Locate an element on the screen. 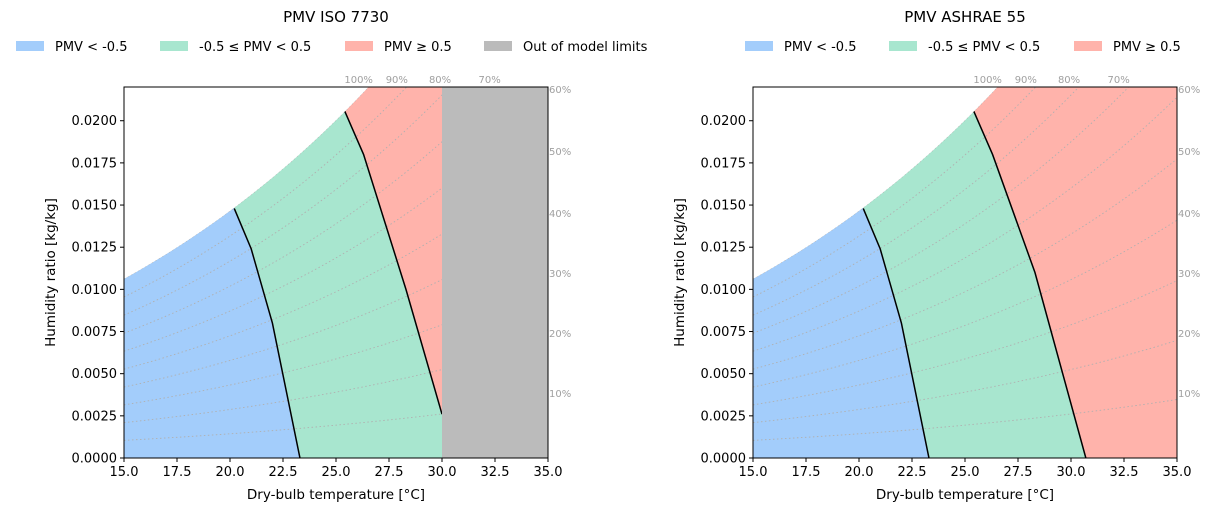  legend-swatch-warm is located at coordinates (359, 46).